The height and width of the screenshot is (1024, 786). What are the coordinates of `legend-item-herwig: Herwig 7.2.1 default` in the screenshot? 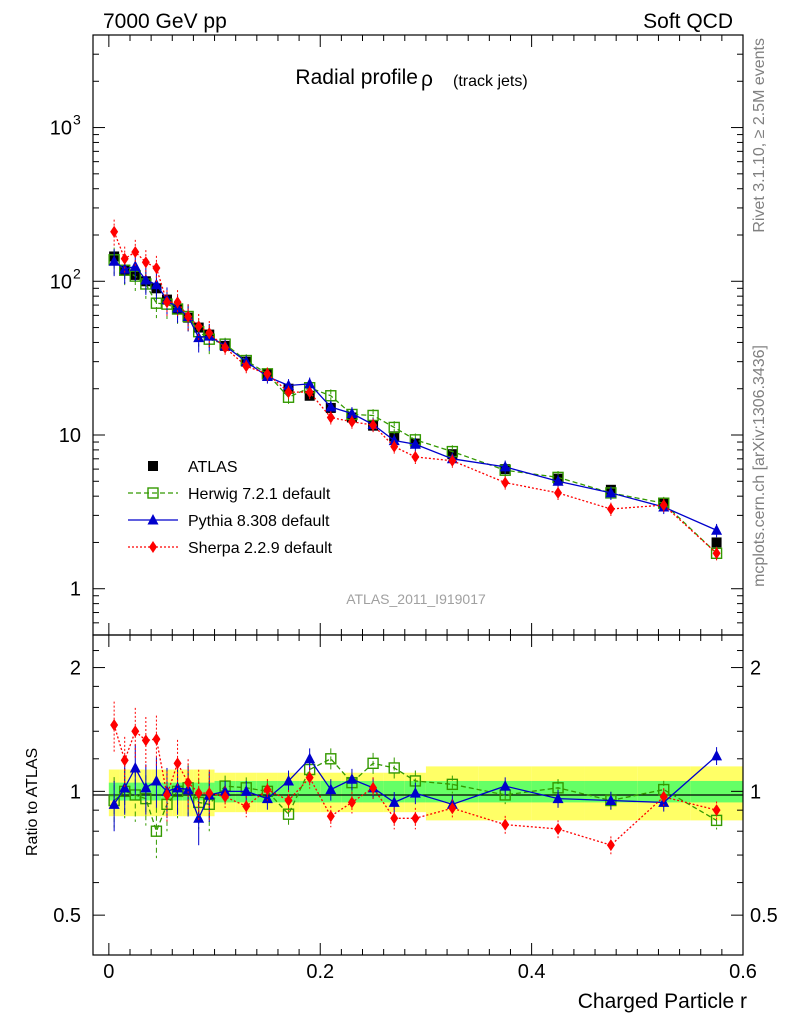 It's located at (229, 494).